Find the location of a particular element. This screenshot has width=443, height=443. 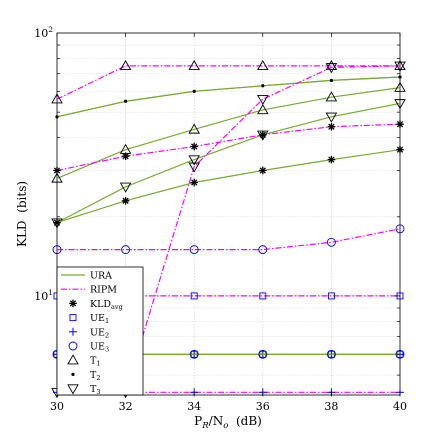

series-ripm-star is located at coordinates (228, 147).